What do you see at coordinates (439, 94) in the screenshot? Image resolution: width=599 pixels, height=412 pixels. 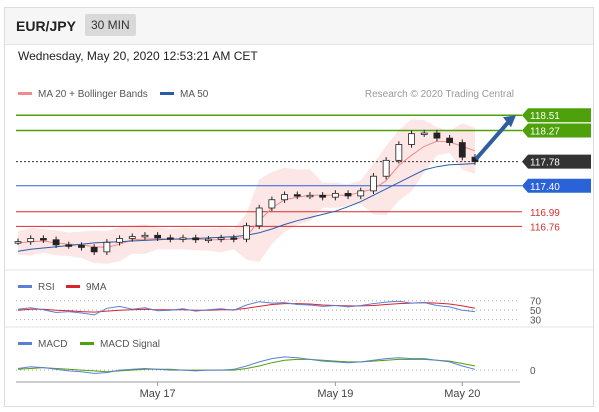 I see `credit-text: Research © 2020 Trading Central` at bounding box center [439, 94].